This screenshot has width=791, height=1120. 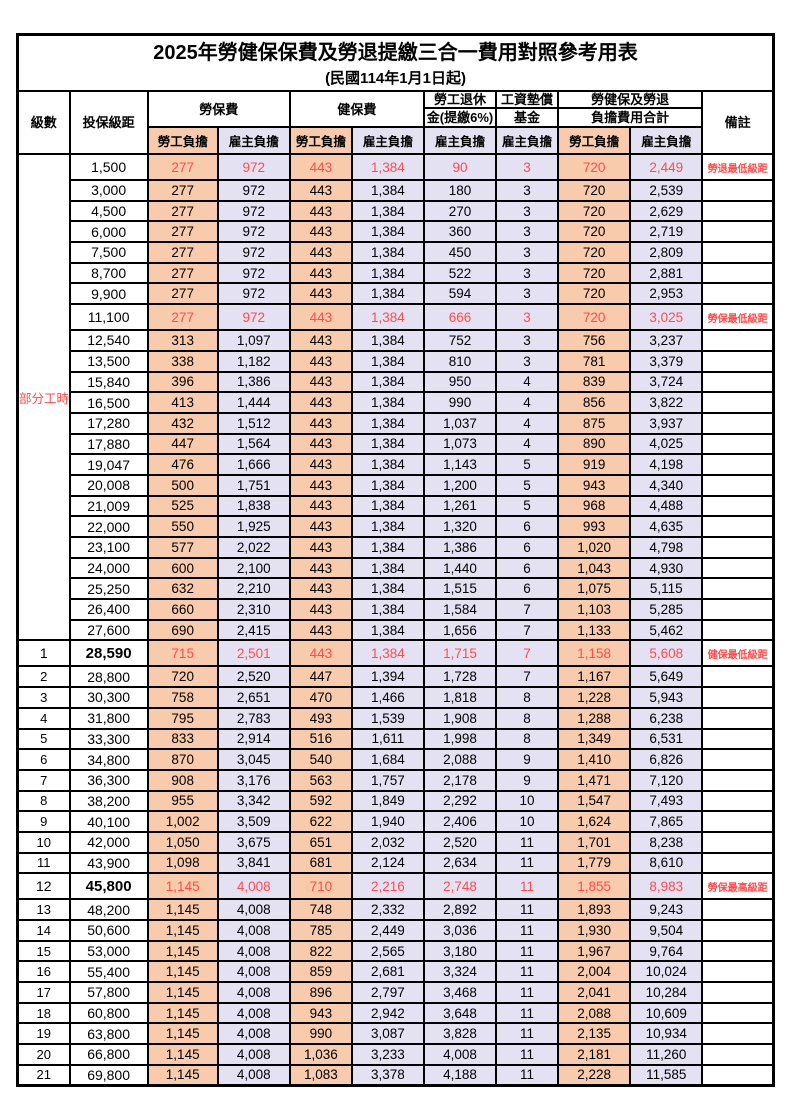 What do you see at coordinates (460, 609) in the screenshot?
I see `pension-employer-cell: 1,584` at bounding box center [460, 609].